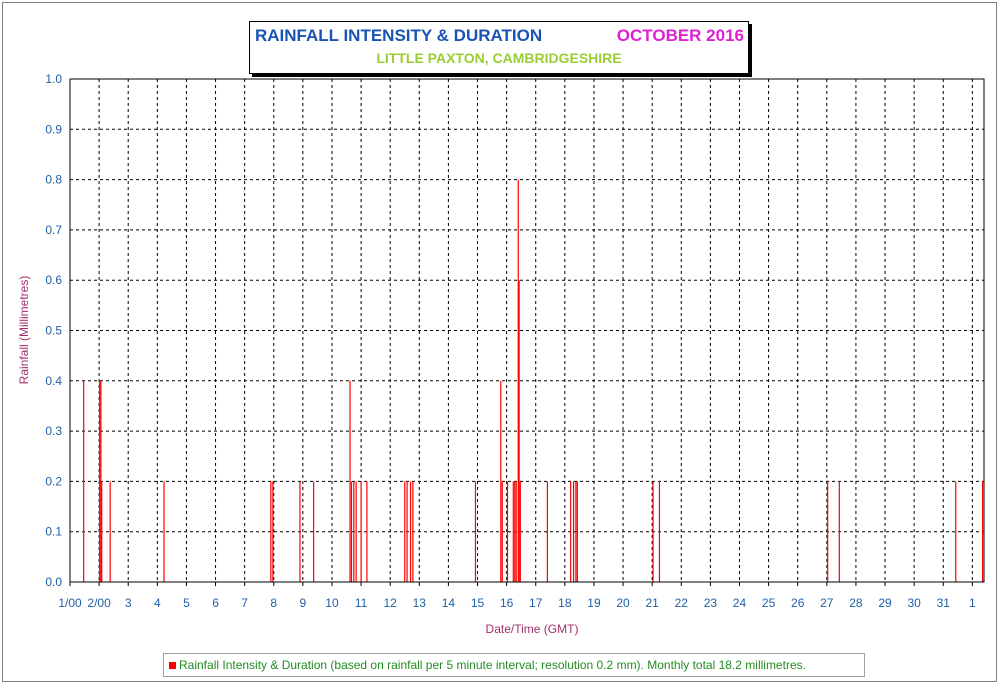  I want to click on x-tick-label: 8, so click(273, 603).